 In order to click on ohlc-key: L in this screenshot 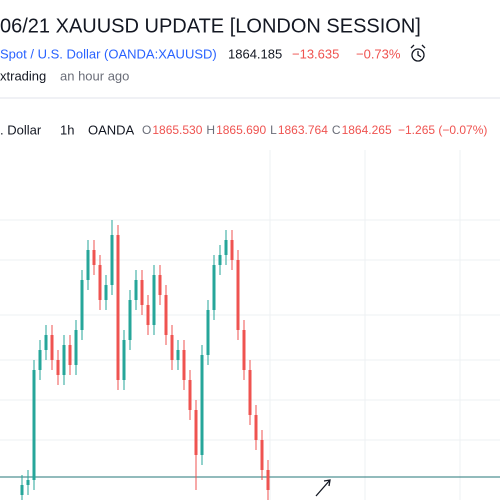, I will do `click(273, 130)`.